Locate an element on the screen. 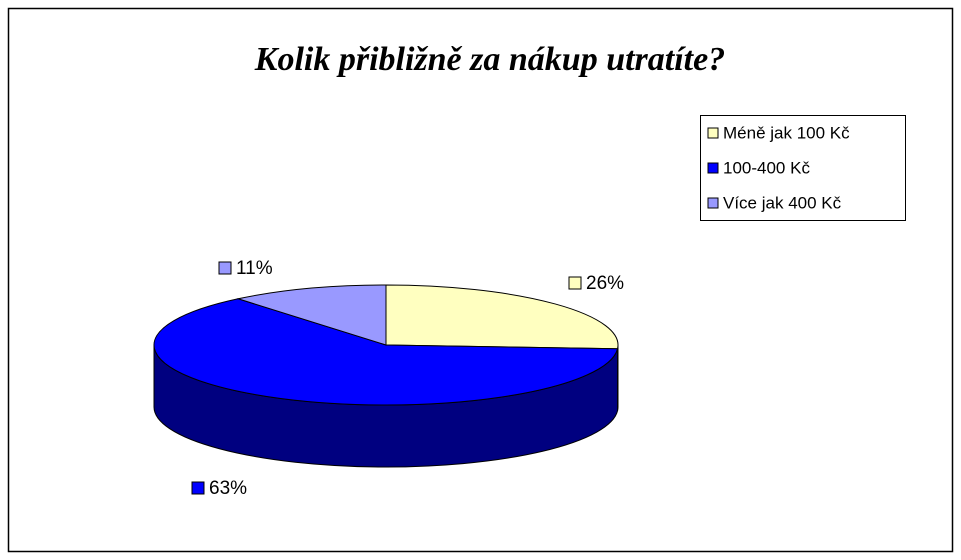 The height and width of the screenshot is (560, 961). data-label: 11% is located at coordinates (254, 268).